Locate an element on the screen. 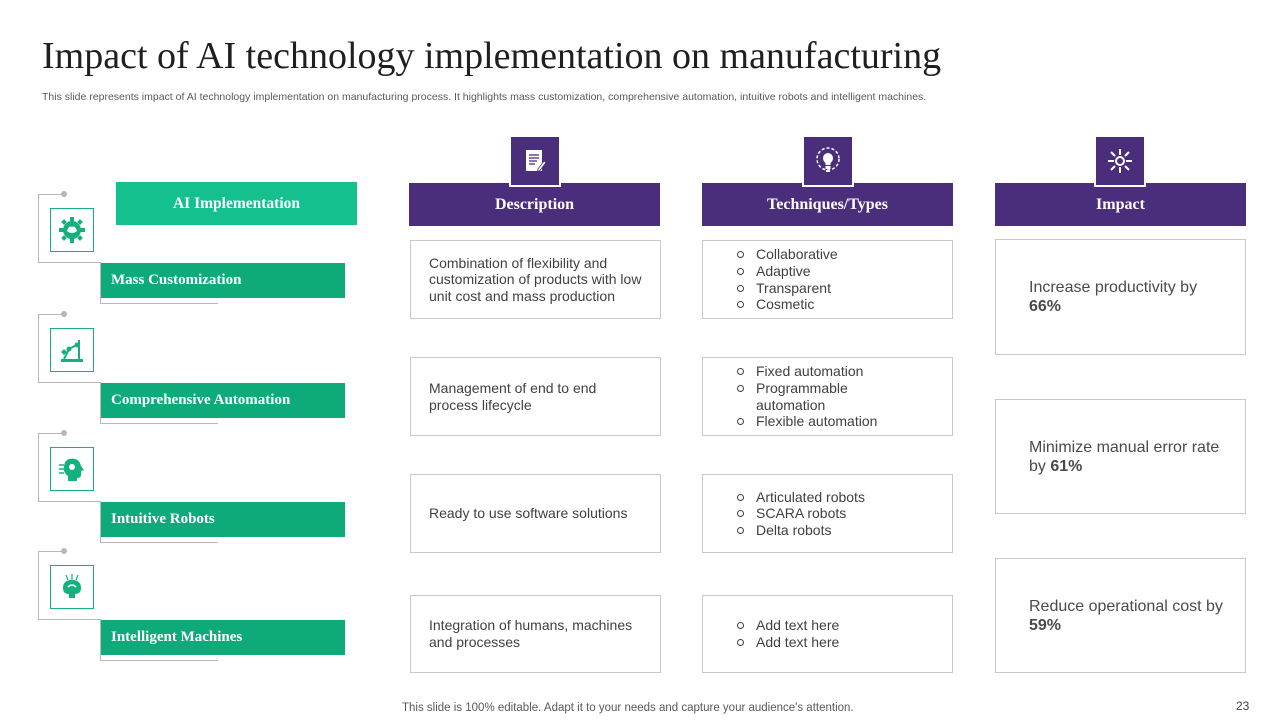 Image resolution: width=1280 pixels, height=720 pixels. column-header-impact: Impact is located at coordinates (1120, 204).